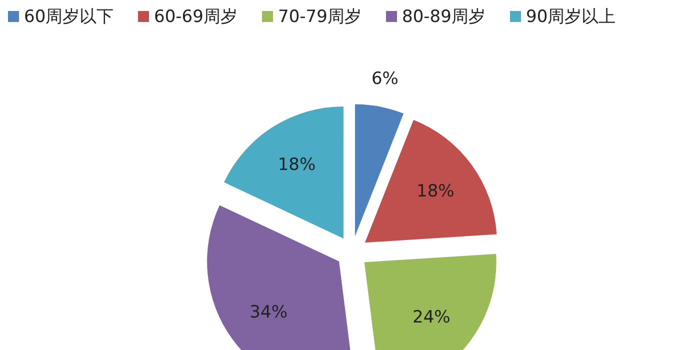 The width and height of the screenshot is (699, 350). I want to click on legend-label: 80-89周岁, so click(444, 17).